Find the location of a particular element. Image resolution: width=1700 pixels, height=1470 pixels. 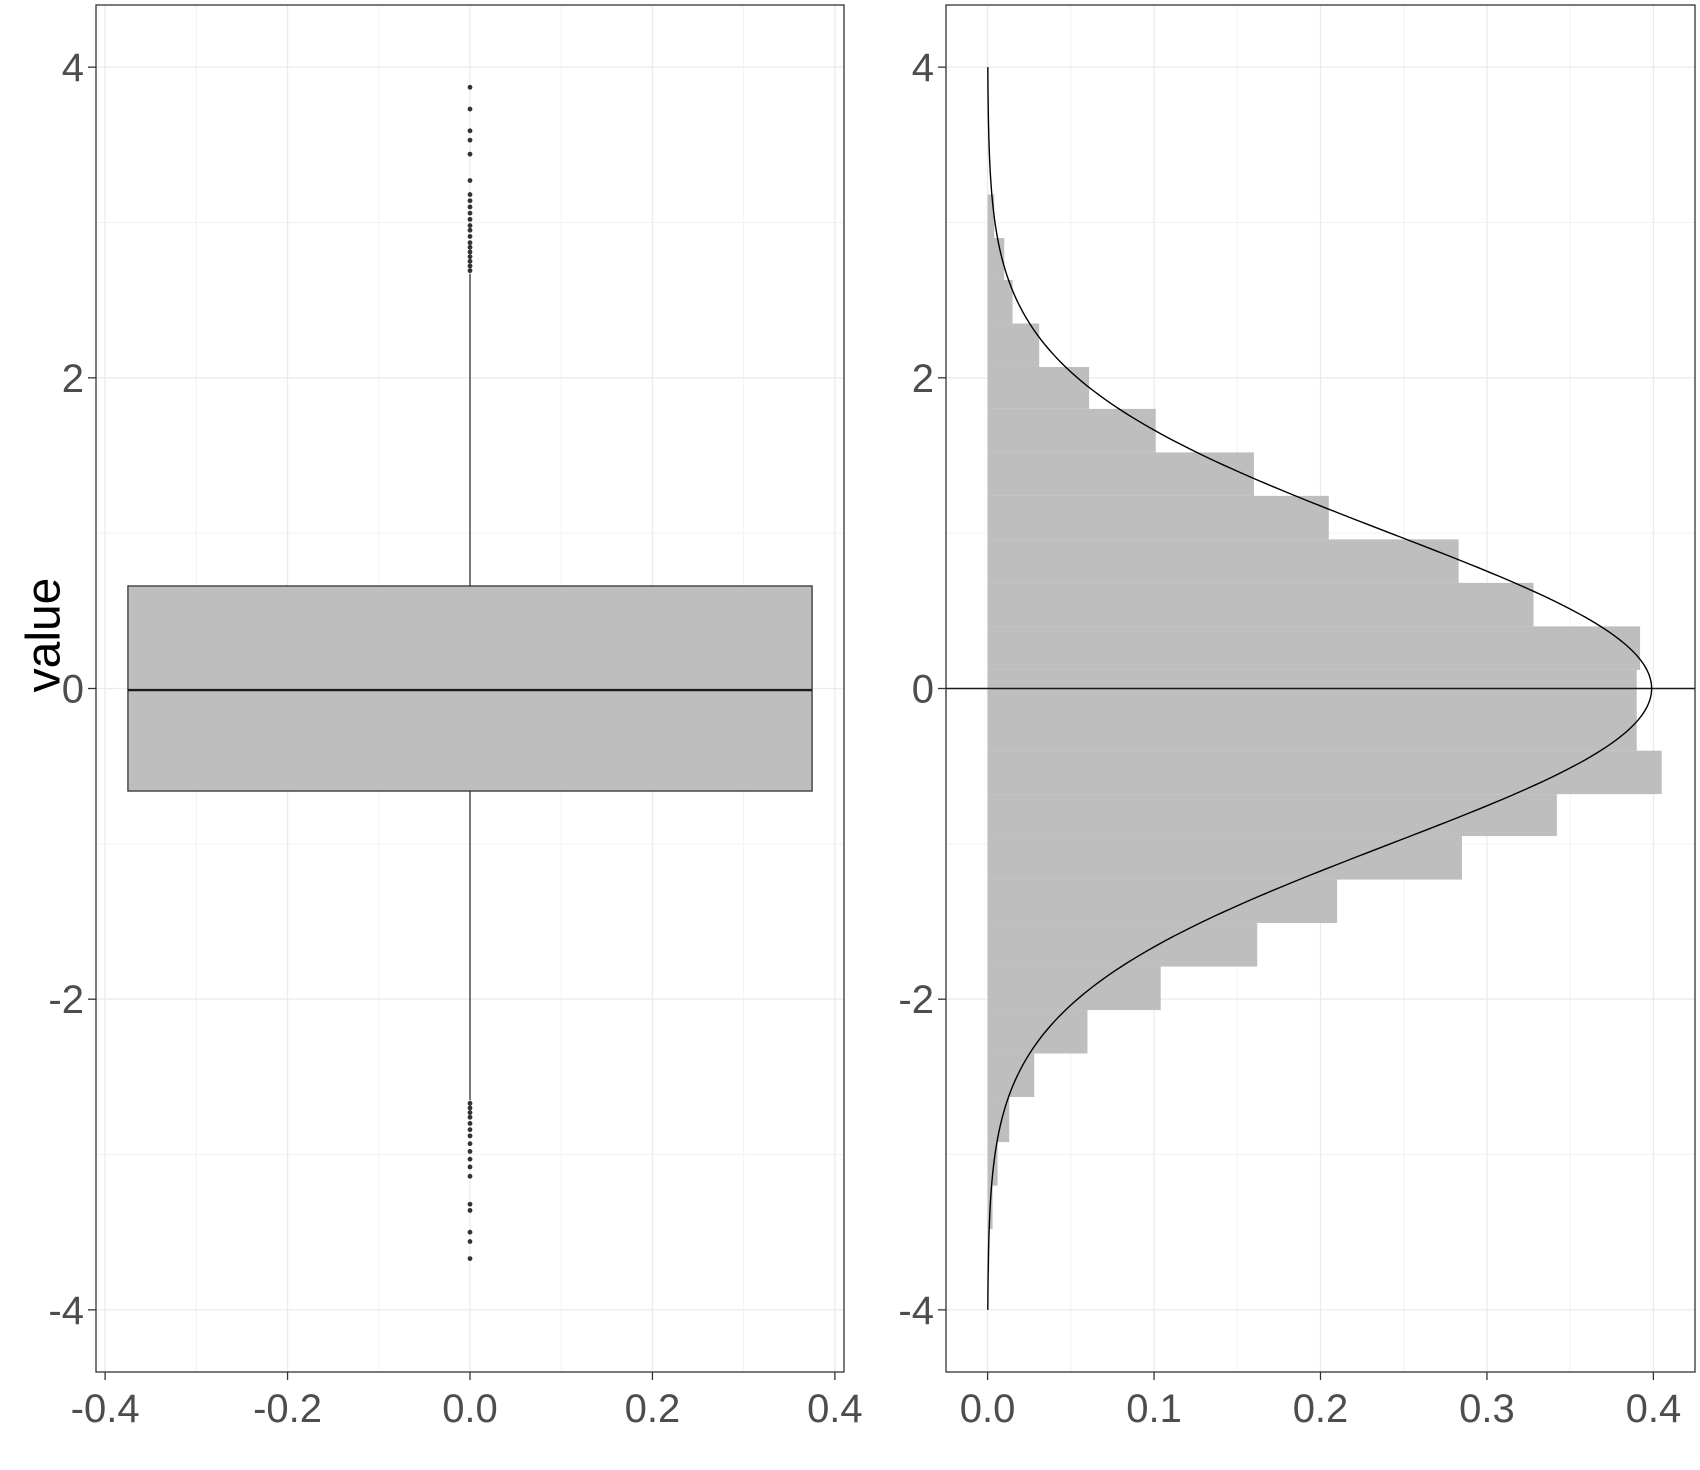

x-tick-label: 0.3 is located at coordinates (1487, 1409).